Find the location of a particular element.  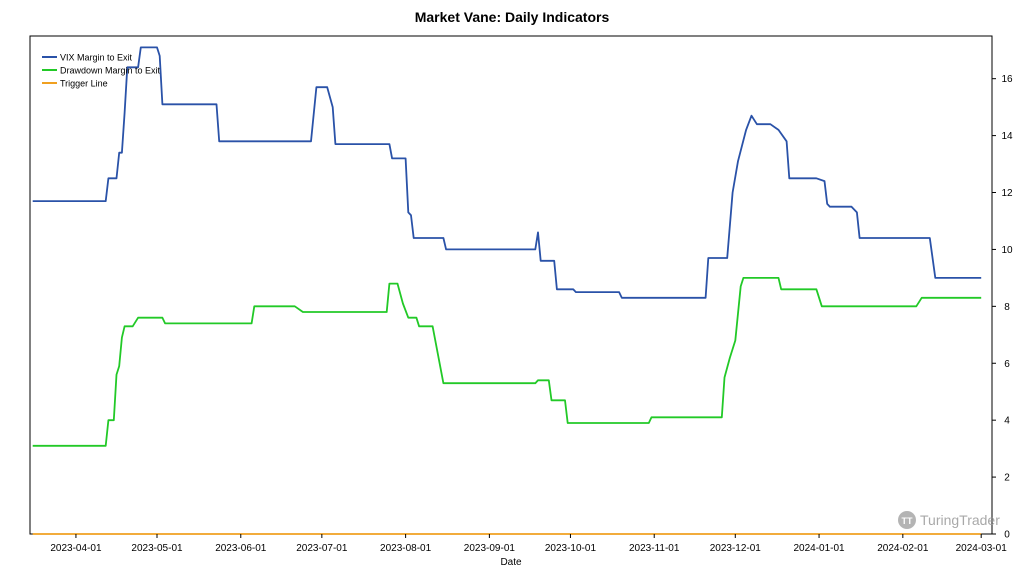

x-tick-label: 2023-08-01 is located at coordinates (406, 548).